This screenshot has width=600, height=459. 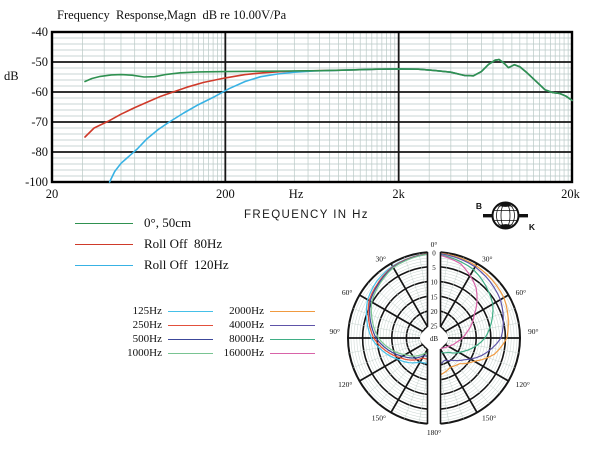 What do you see at coordinates (479, 206) in the screenshot?
I see `bk-logo-letter-b: B` at bounding box center [479, 206].